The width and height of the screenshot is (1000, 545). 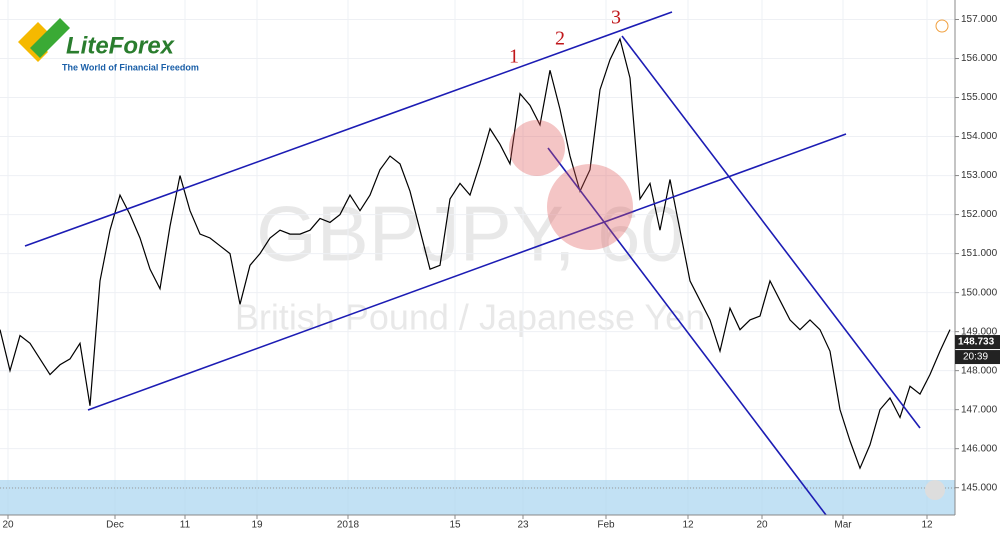 I want to click on last-time: 20:39, so click(x=975, y=357).